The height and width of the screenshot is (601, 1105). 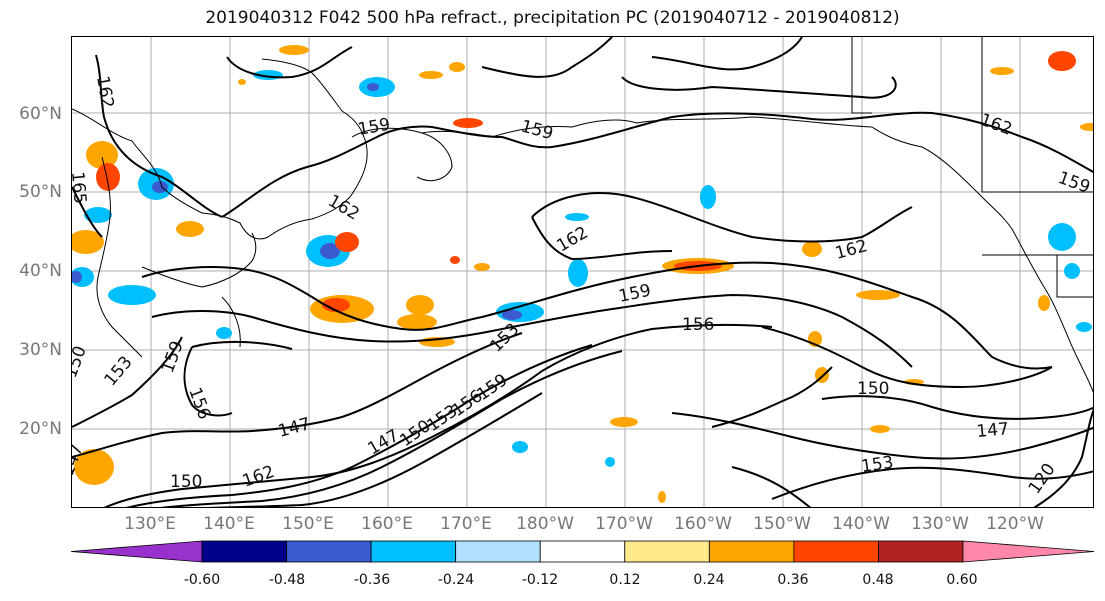 What do you see at coordinates (229, 524) in the screenshot?
I see `lon-label-140e: 140°E` at bounding box center [229, 524].